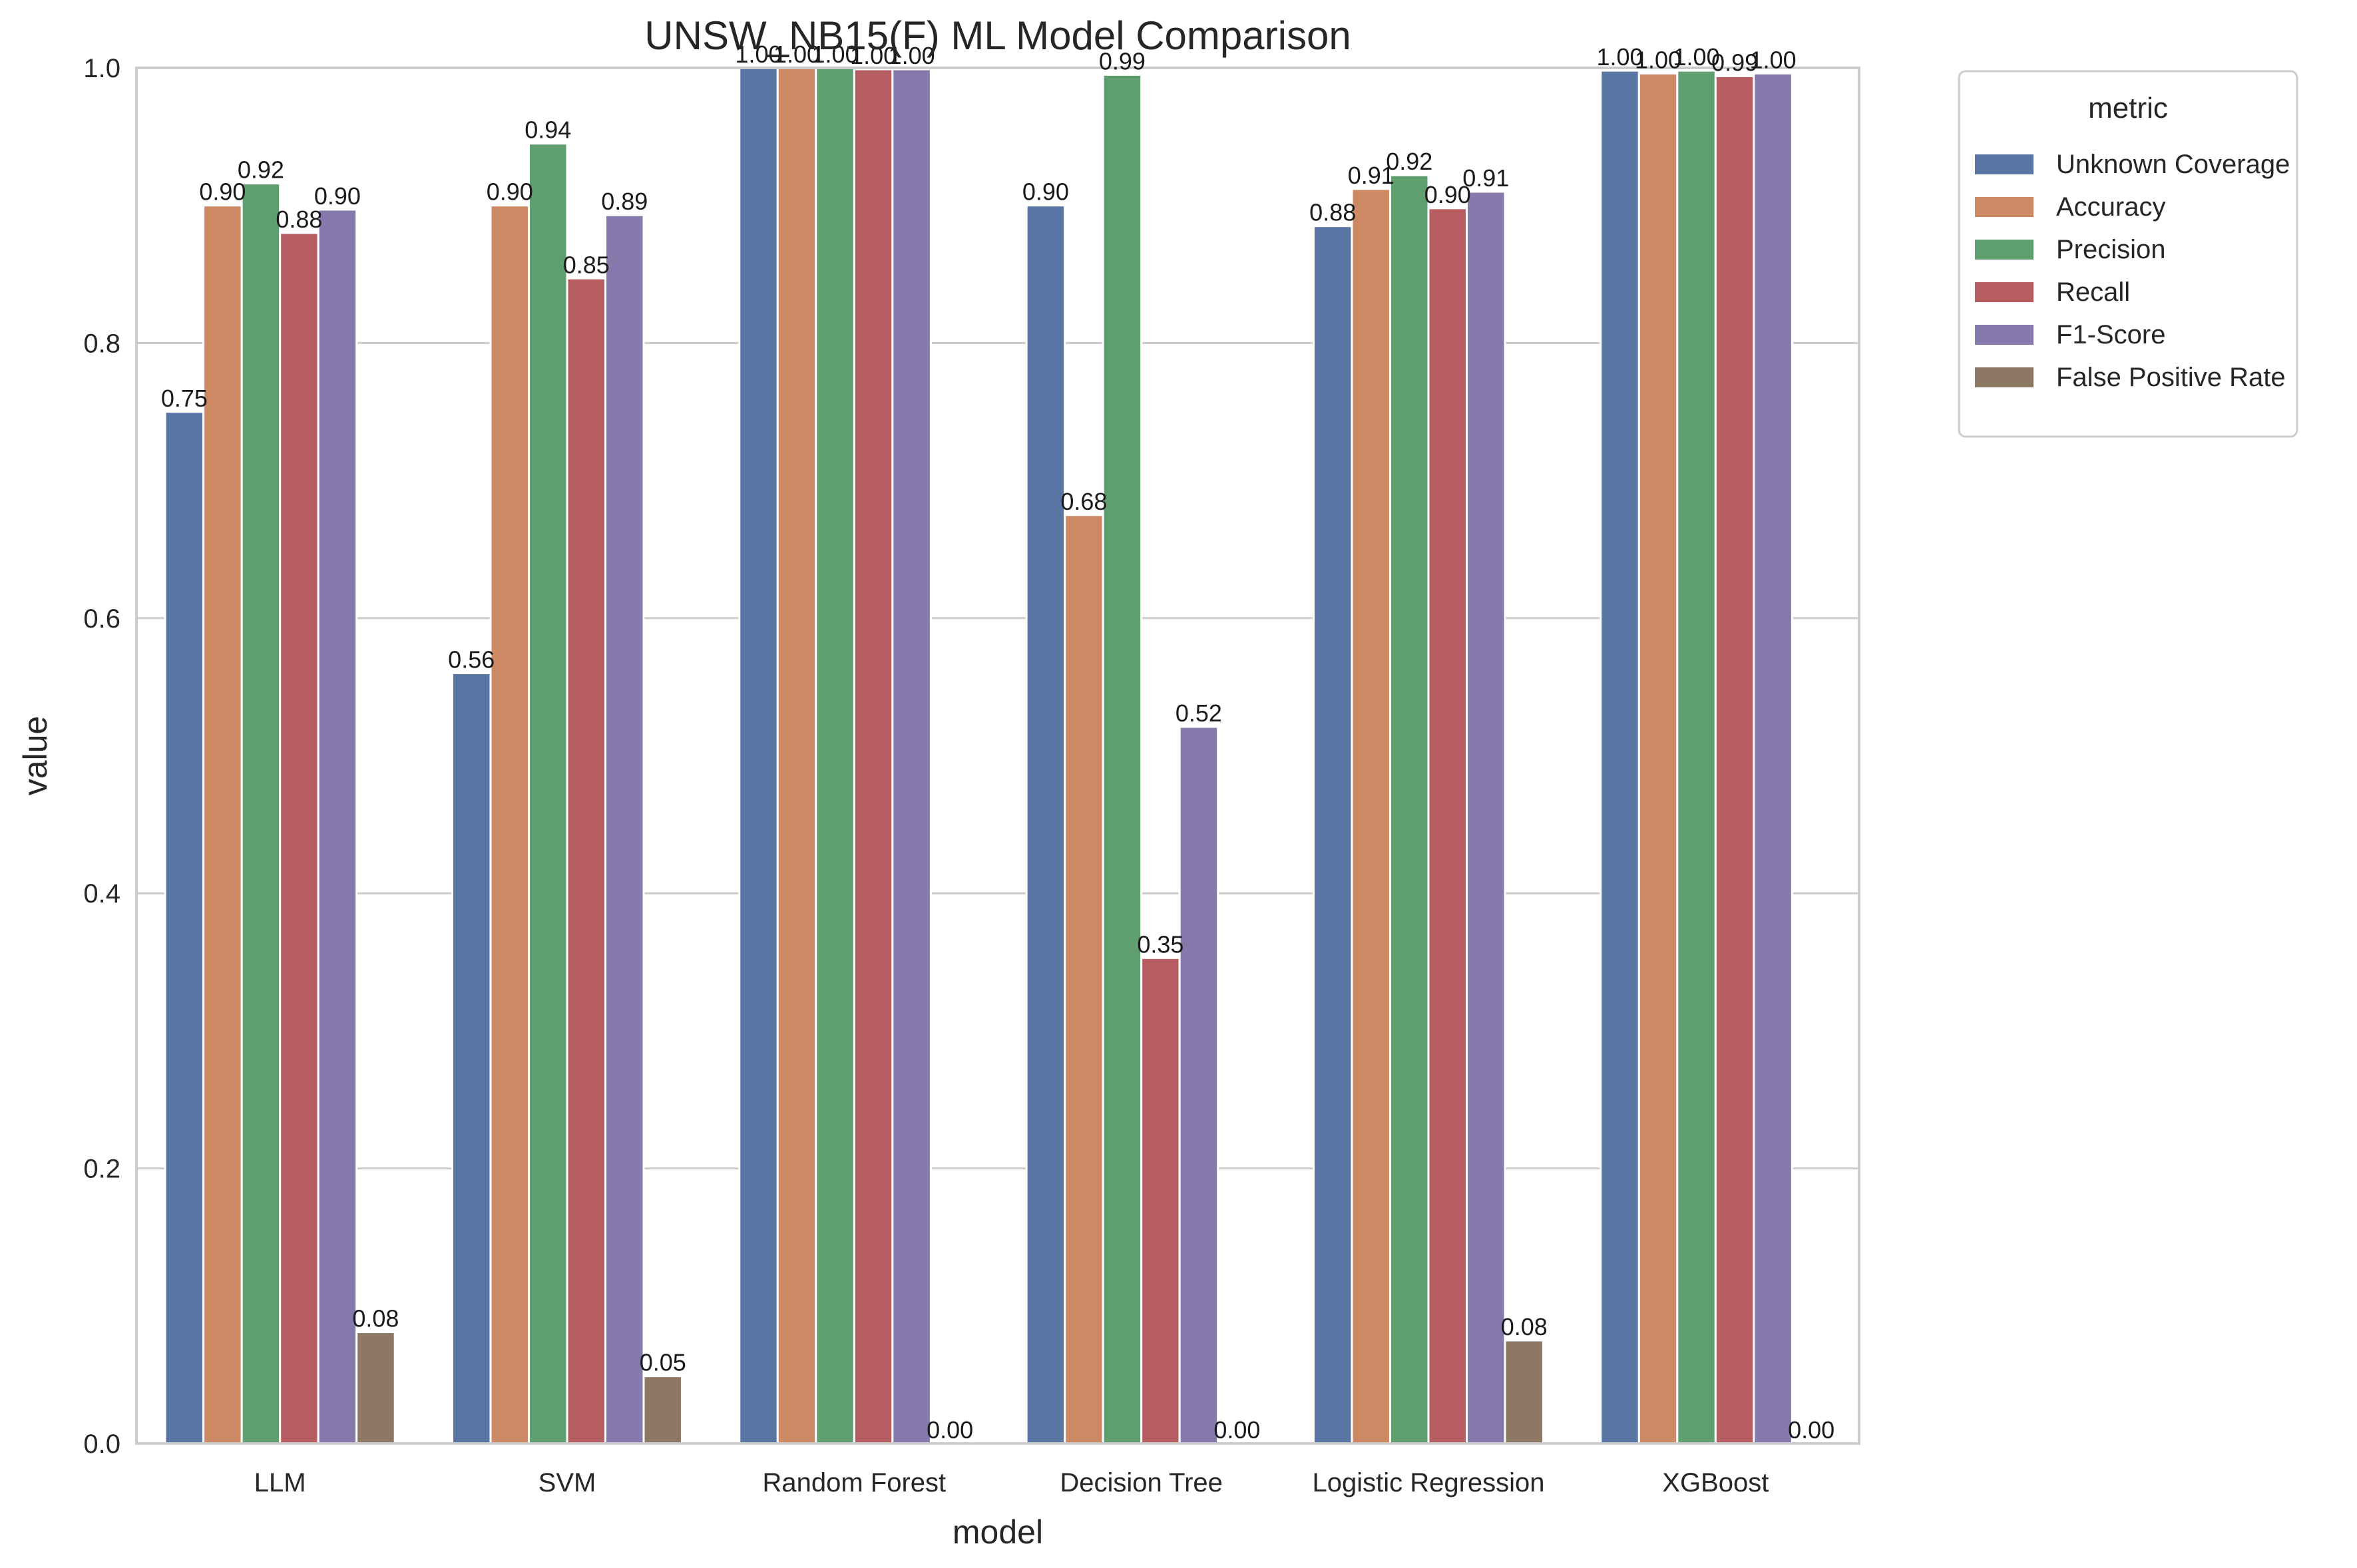 This screenshot has height=1568, width=2357. Describe the element at coordinates (835, 756) in the screenshot. I see `bar-random-forest-precision` at that location.